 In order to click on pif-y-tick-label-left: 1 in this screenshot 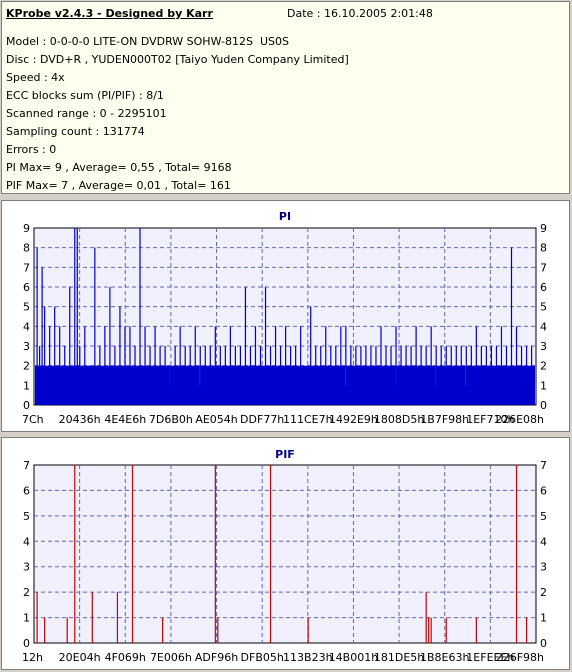, I will do `click(26, 618)`.